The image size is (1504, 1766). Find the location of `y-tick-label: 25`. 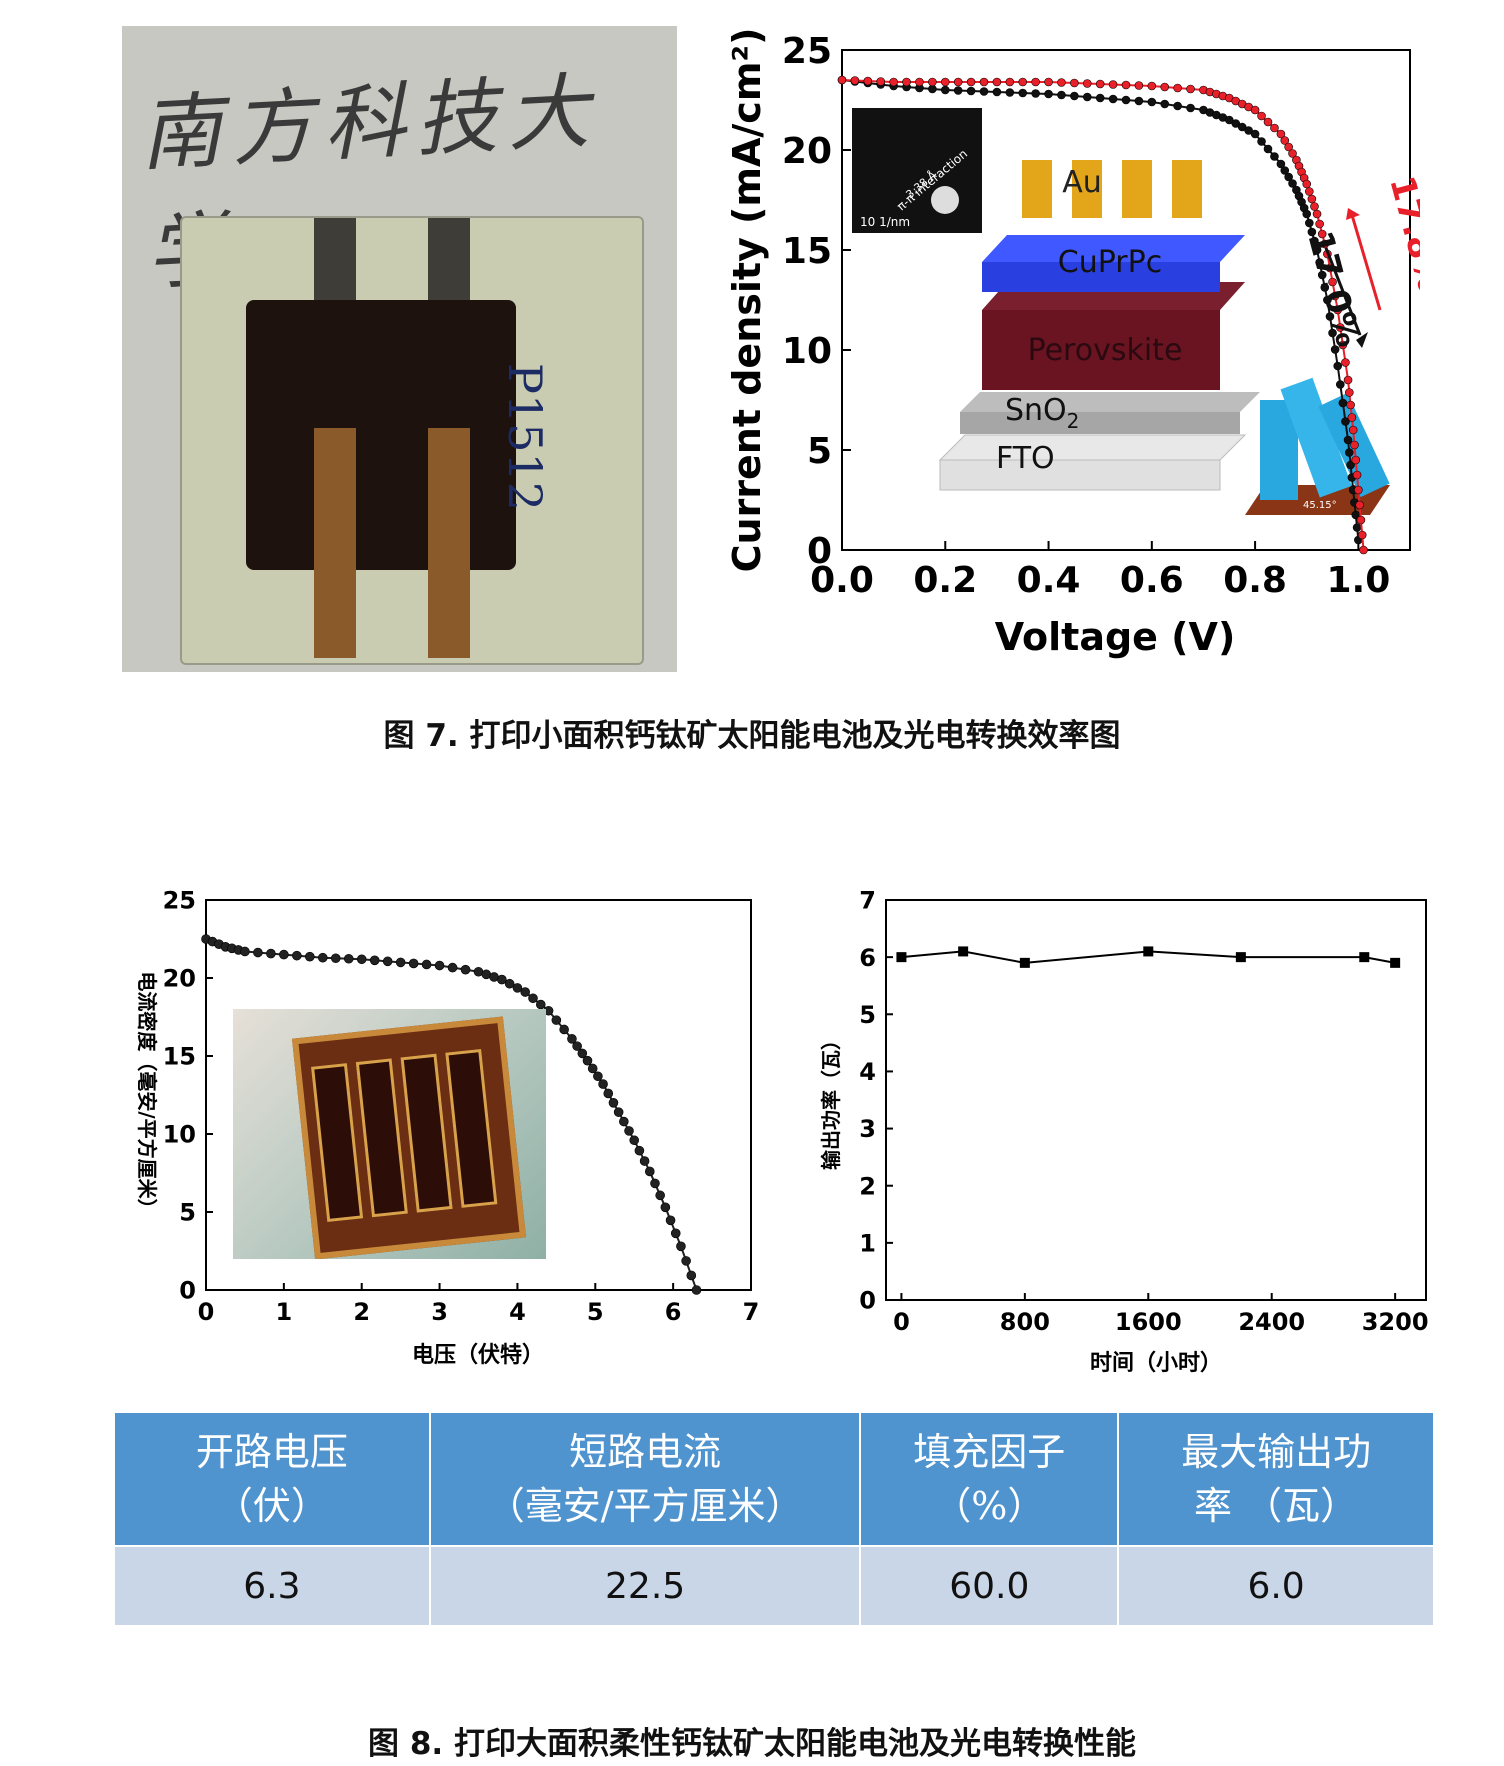

y-tick-label: 25 is located at coordinates (179, 901).